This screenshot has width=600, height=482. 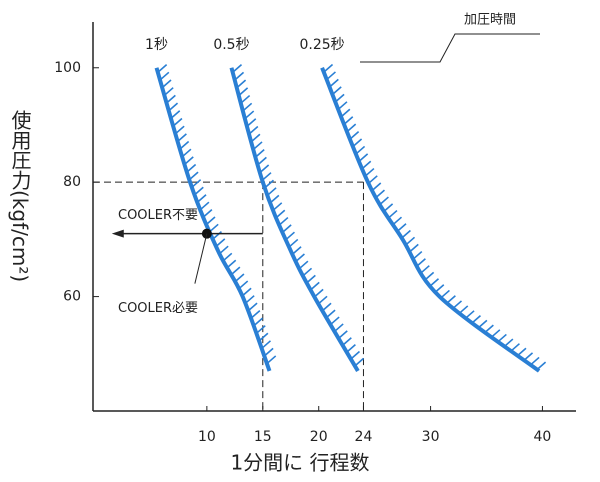 I want to click on x-tick-label: 20, so click(x=319, y=437).